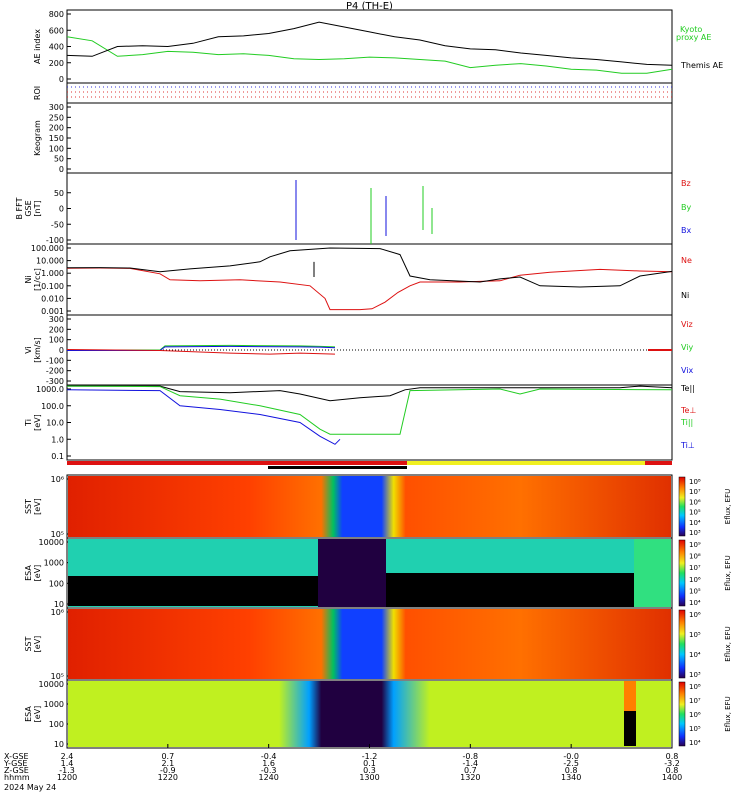 The width and height of the screenshot is (750, 800). I want to click on x-time-tick-label: 1200, so click(67, 777).